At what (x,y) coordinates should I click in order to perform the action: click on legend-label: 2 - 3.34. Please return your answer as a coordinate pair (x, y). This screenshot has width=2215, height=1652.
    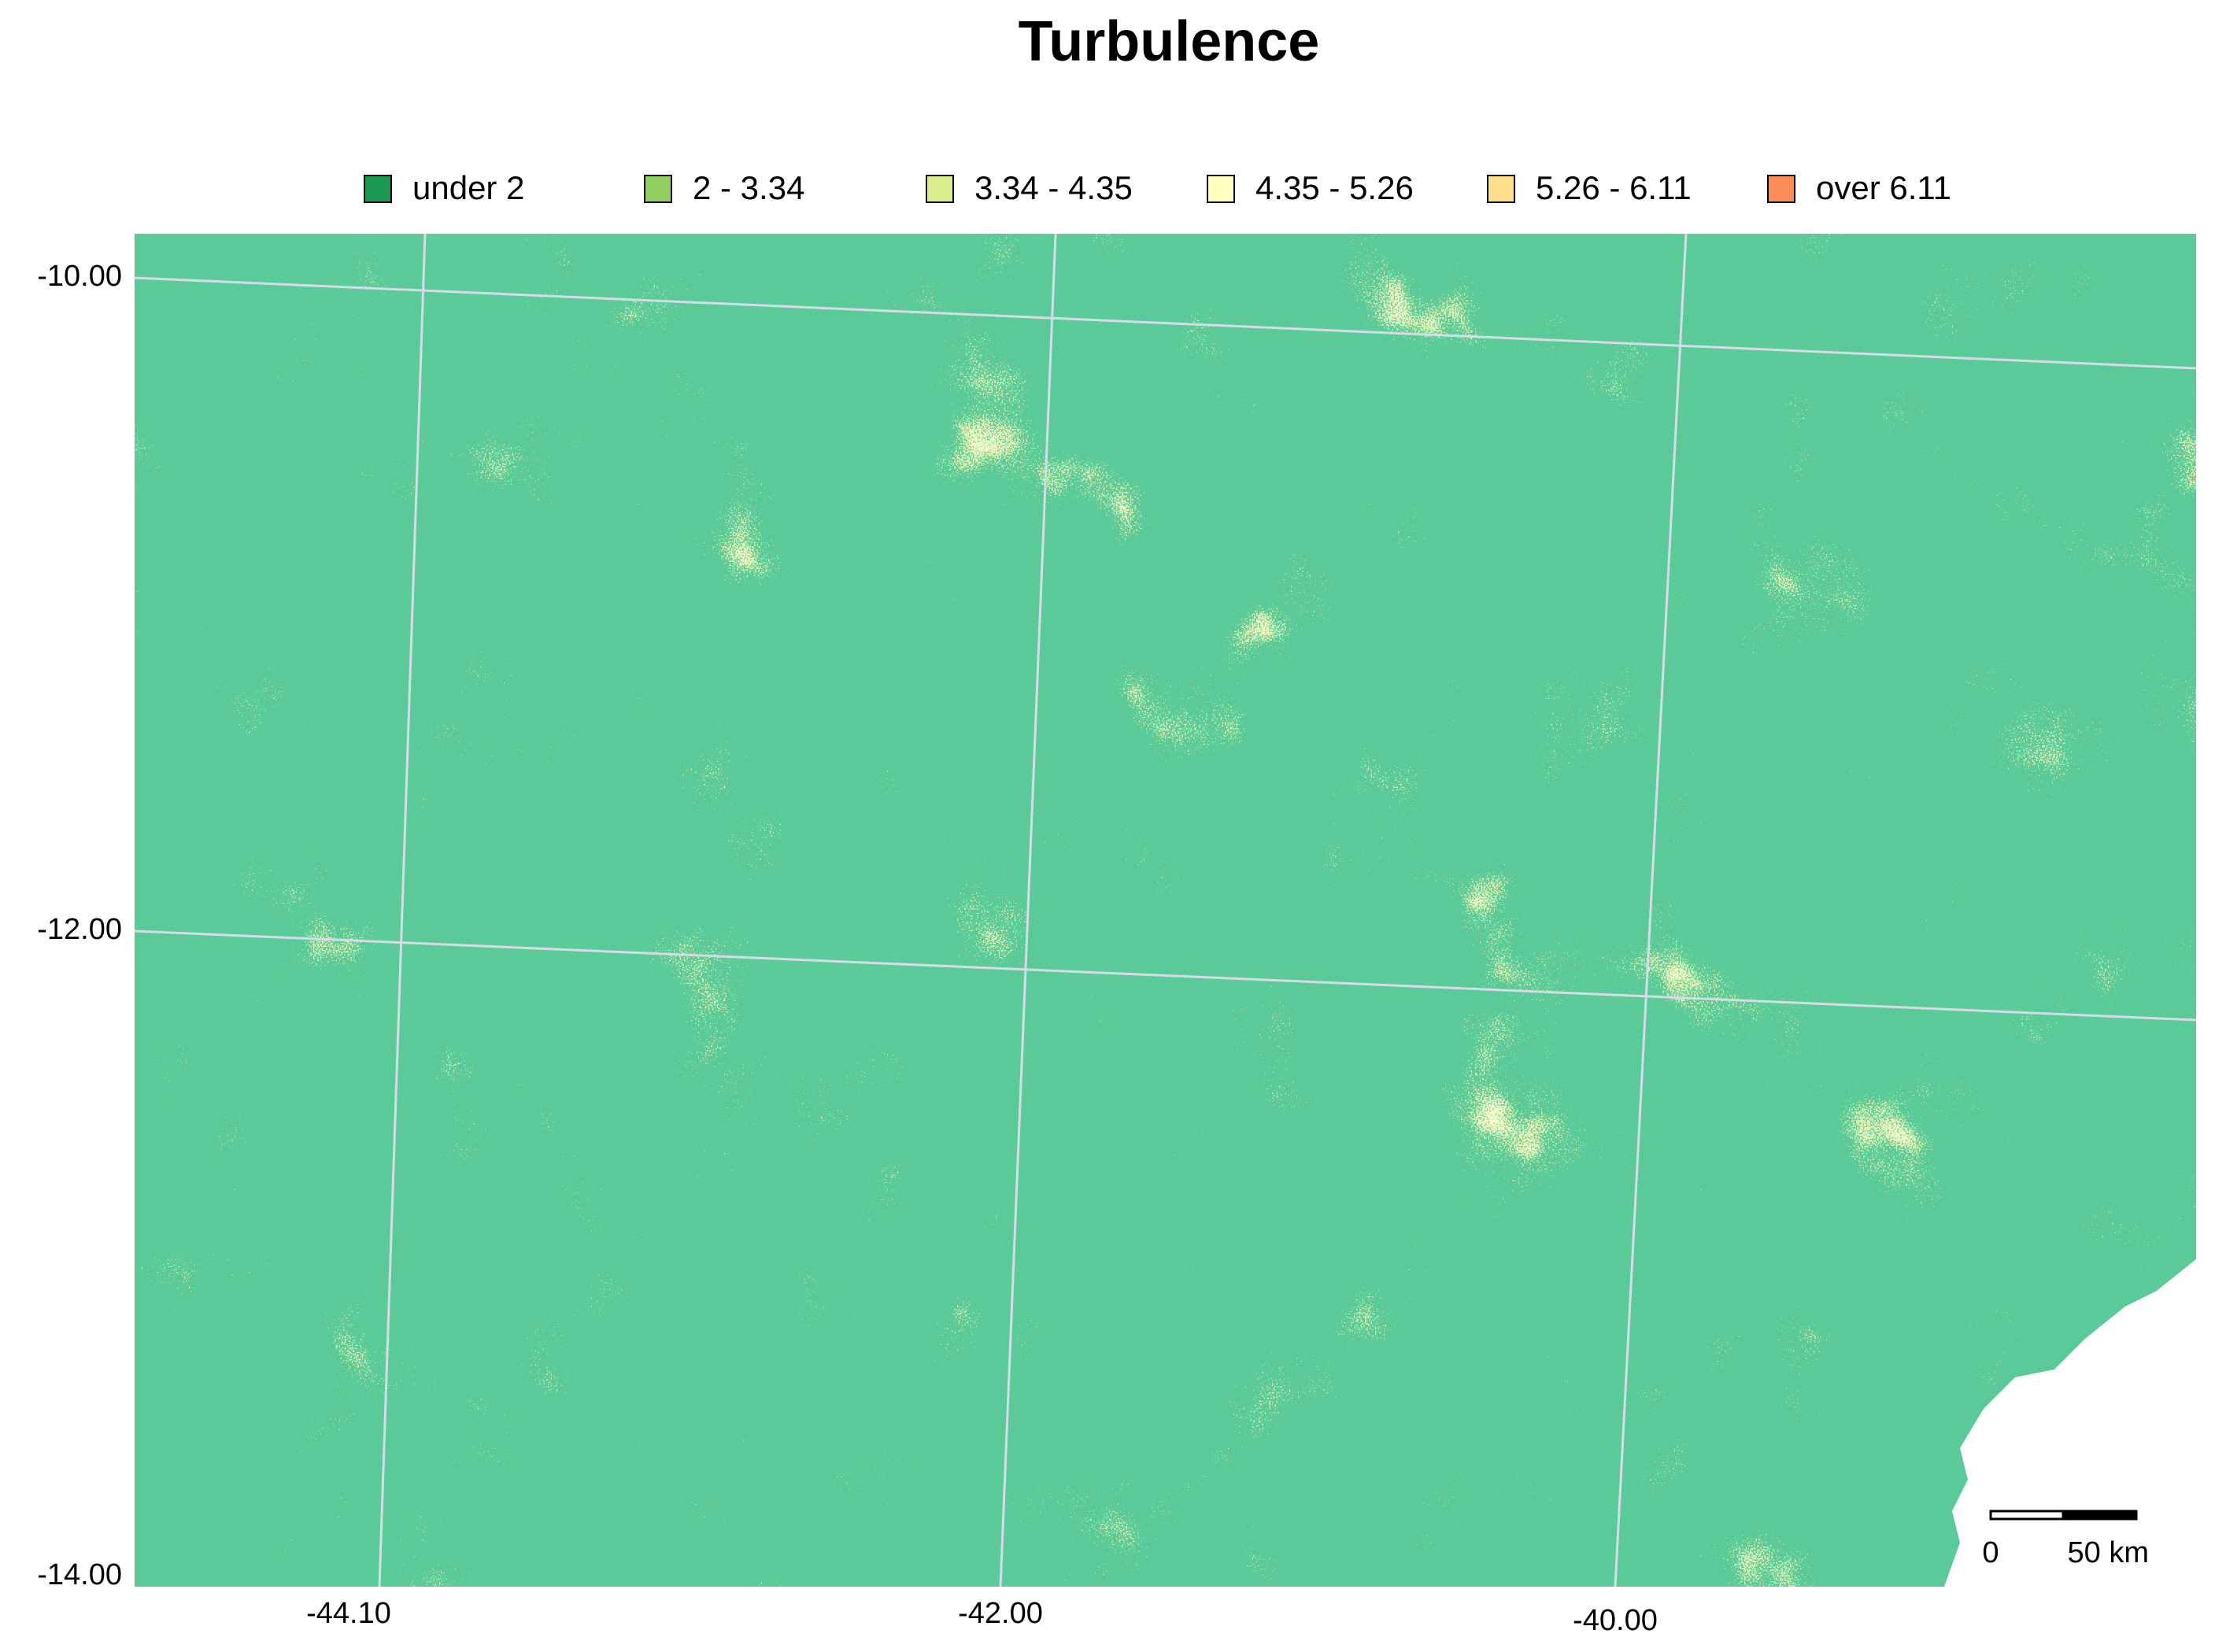
    Looking at the image, I should click on (748, 188).